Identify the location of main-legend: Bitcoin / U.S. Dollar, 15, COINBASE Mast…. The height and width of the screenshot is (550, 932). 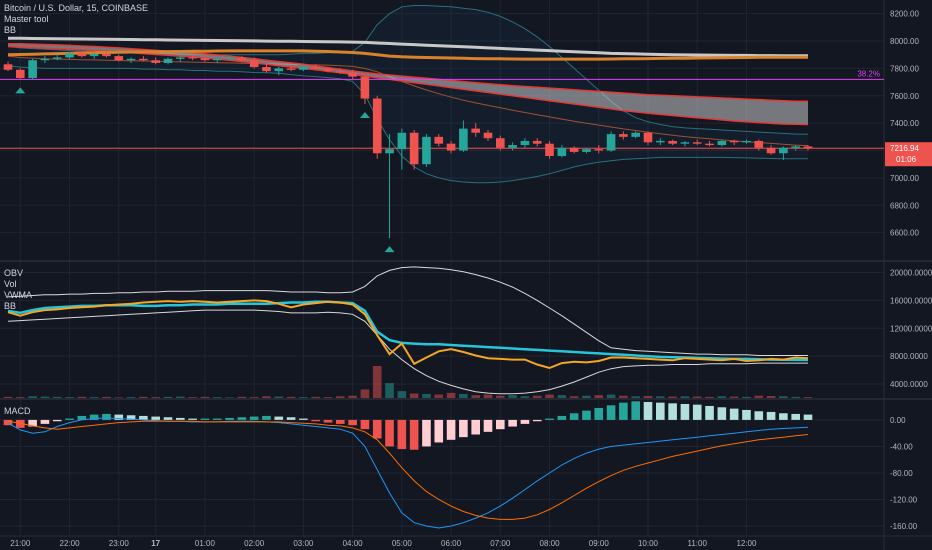
(76, 19).